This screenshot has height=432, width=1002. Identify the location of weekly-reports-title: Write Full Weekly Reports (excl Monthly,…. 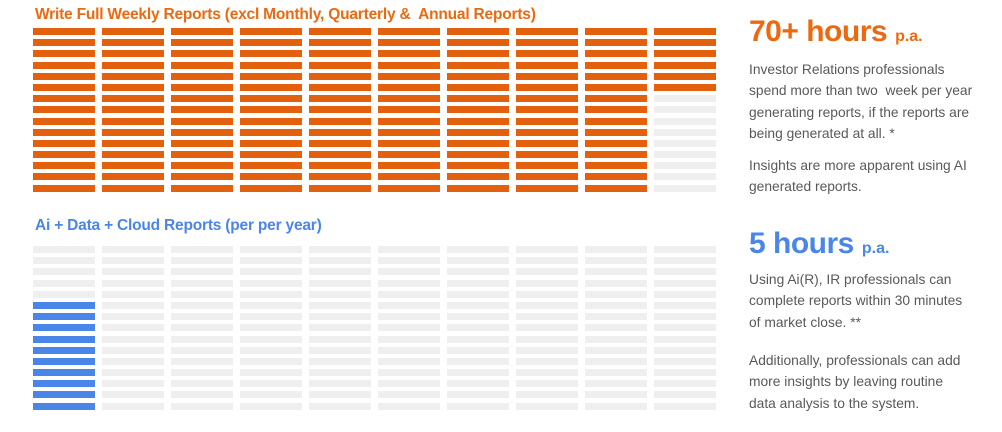
(285, 14).